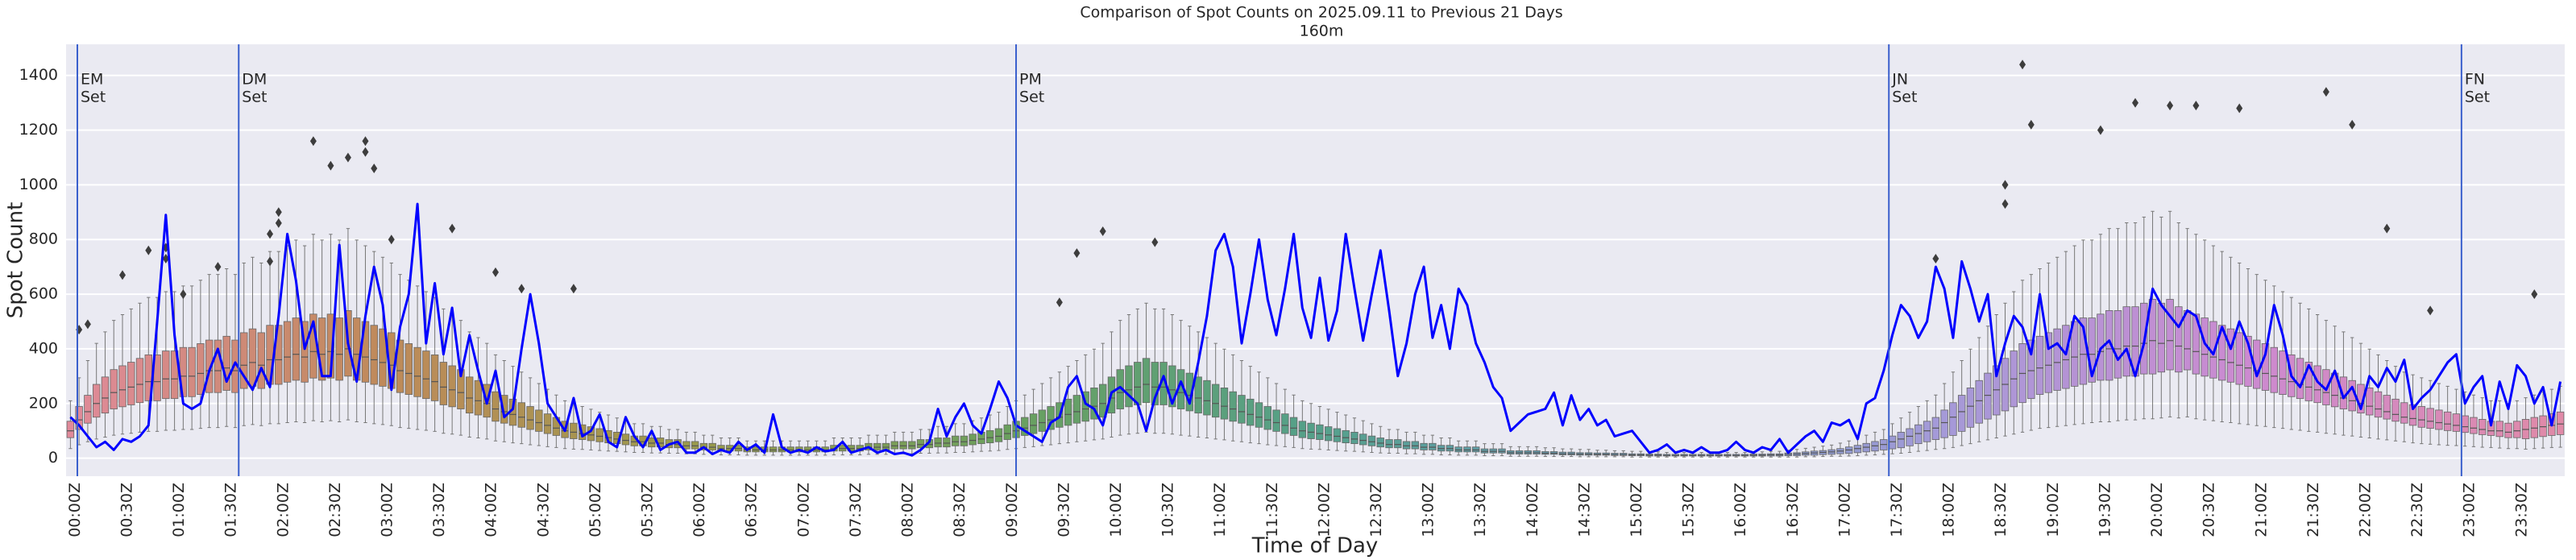  What do you see at coordinates (648, 510) in the screenshot?
I see `x-tick-label: 05:30Z` at bounding box center [648, 510].